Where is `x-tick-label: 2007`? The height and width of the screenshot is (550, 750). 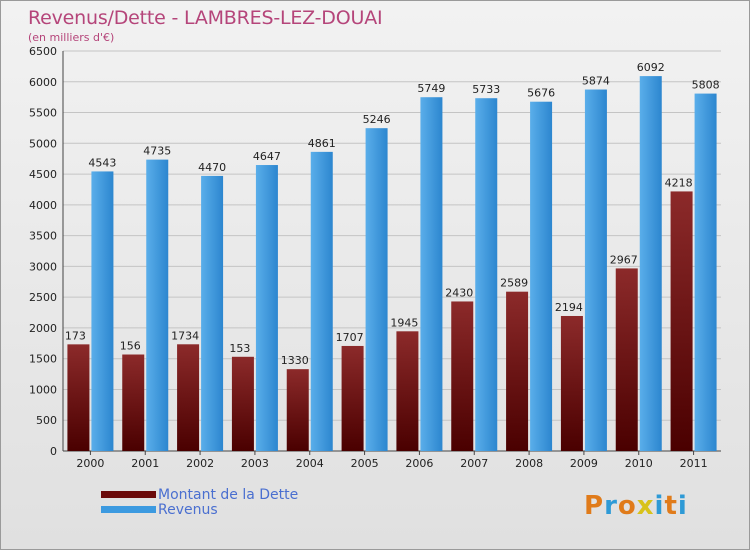
x-tick-label: 2007 is located at coordinates (474, 463).